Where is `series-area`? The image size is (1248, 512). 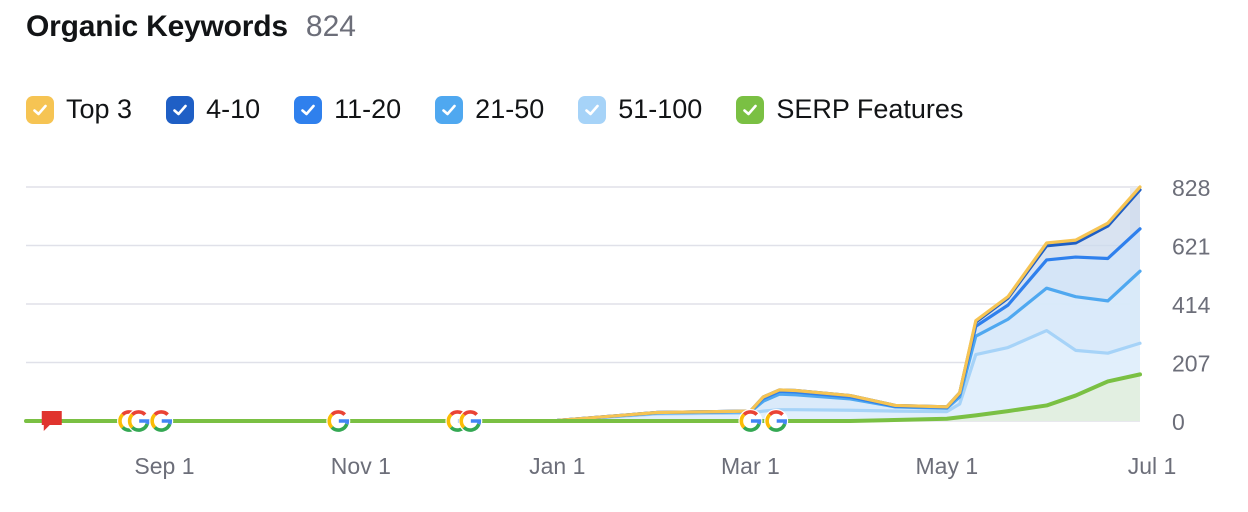 series-area is located at coordinates (583, 397).